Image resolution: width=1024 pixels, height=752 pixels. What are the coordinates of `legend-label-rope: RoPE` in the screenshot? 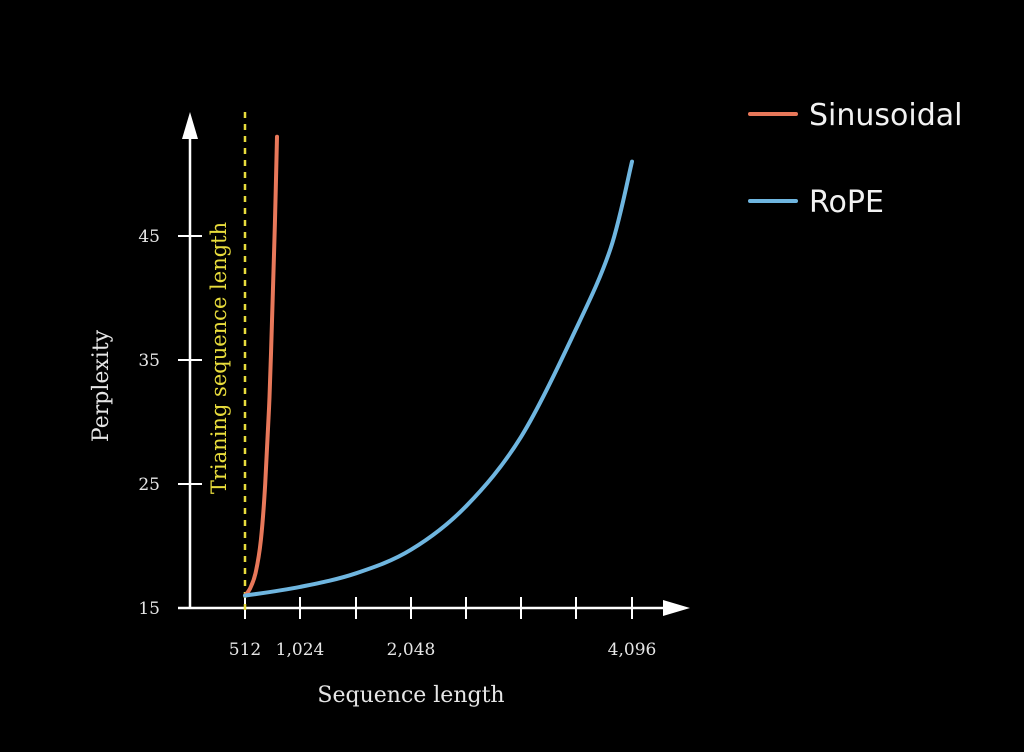 It's located at (846, 202).